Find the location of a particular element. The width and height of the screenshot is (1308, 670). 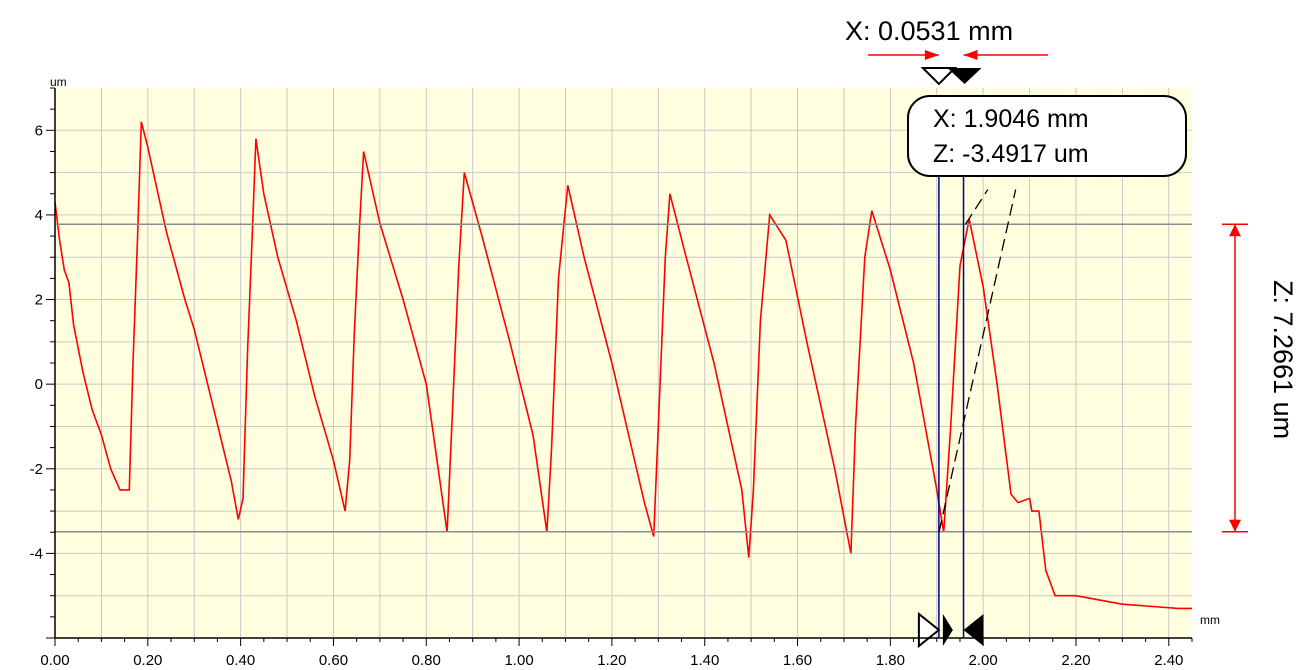

x-tick-label: 0.60 is located at coordinates (333, 660).